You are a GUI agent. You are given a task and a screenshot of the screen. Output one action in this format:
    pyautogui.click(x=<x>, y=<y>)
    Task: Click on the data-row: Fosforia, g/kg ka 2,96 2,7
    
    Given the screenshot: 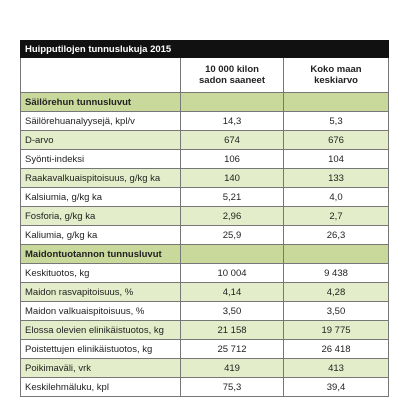 What is the action you would take?
    pyautogui.click(x=205, y=216)
    